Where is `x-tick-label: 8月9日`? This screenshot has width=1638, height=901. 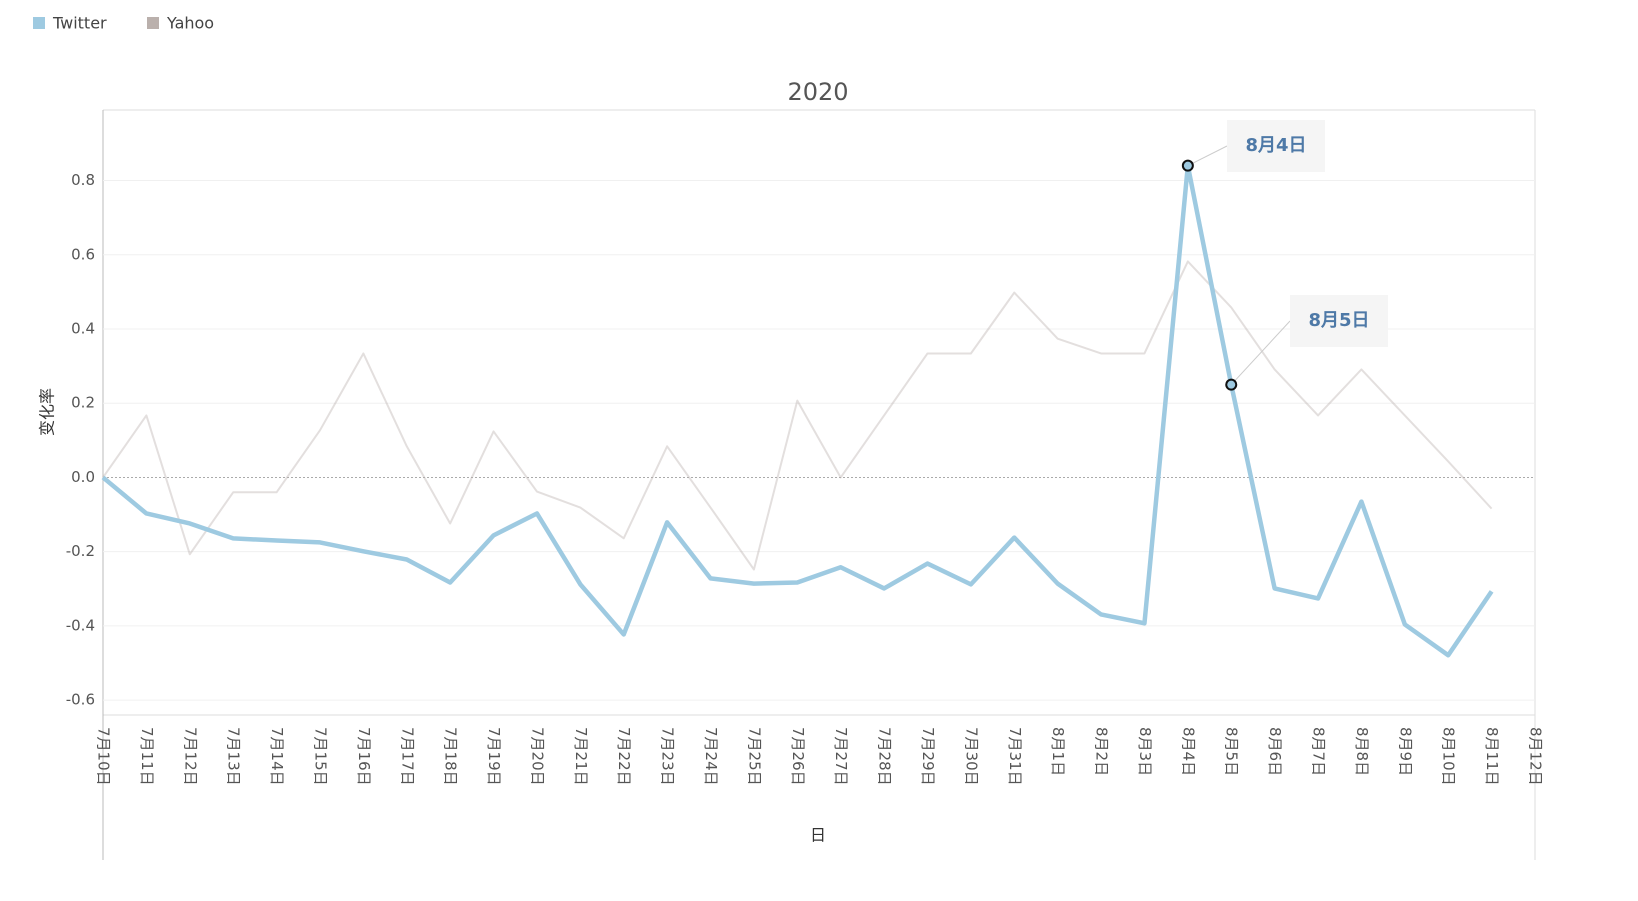 x-tick-label: 8月9日 is located at coordinates (1405, 751).